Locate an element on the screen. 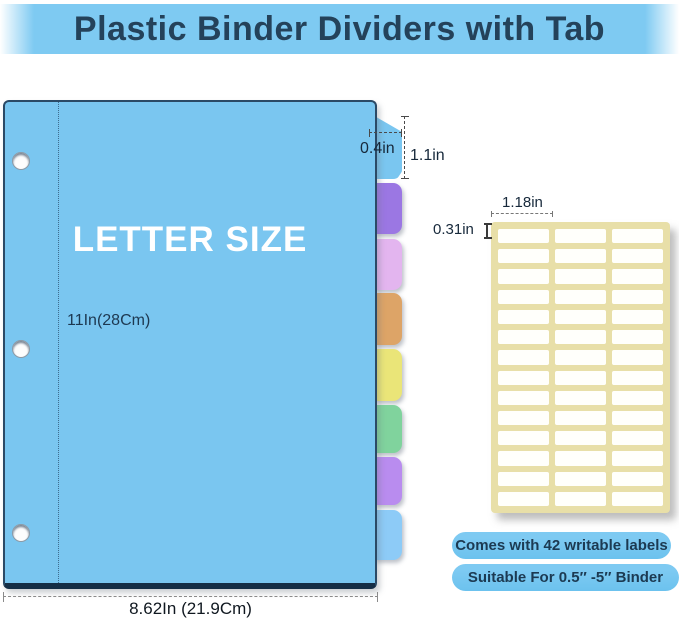  punch-hole-middle is located at coordinates (21, 349).